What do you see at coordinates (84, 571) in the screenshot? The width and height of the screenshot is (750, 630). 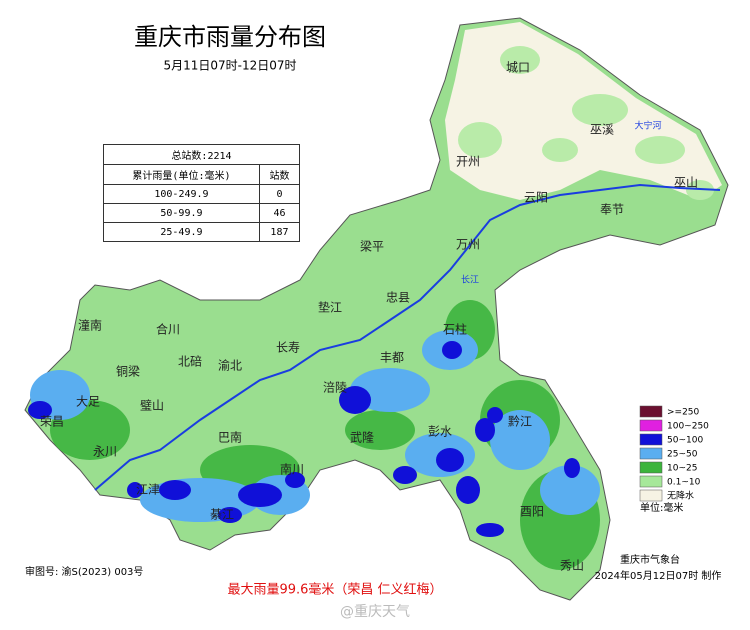 I see `approval-number: 审图号: 渝S(2023) 003号` at bounding box center [84, 571].